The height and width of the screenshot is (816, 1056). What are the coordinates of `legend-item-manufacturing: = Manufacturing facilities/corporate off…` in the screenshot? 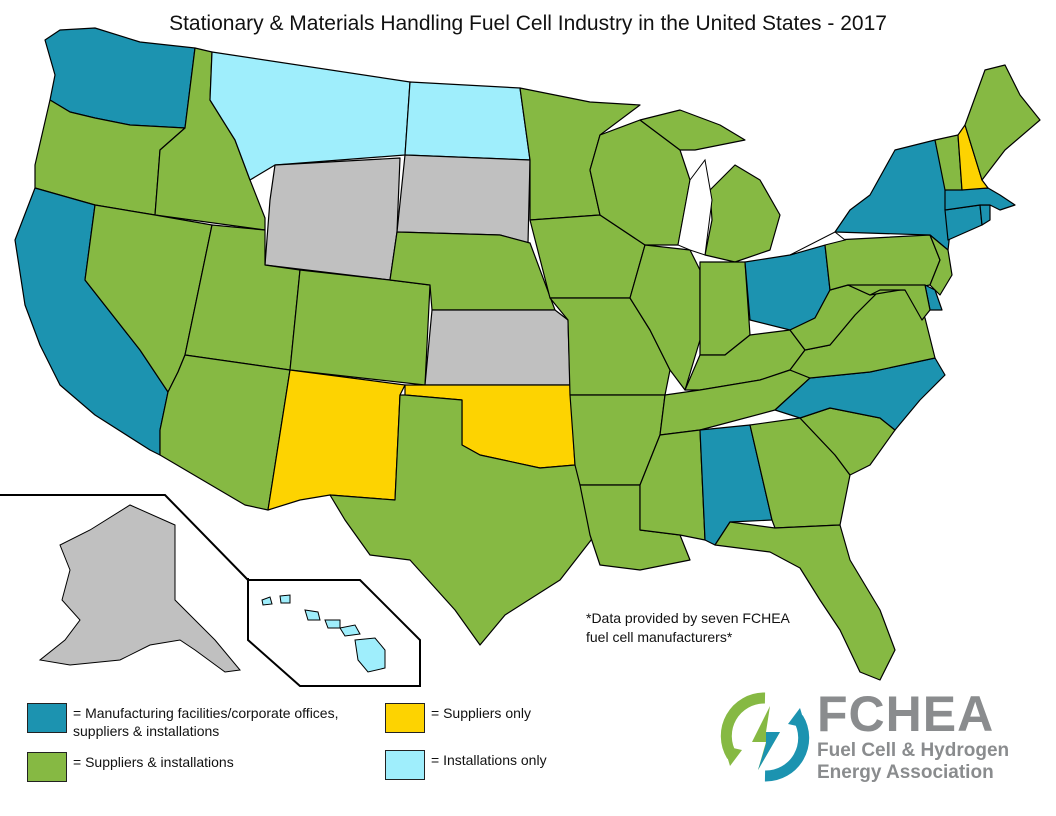 It's located at (183, 721).